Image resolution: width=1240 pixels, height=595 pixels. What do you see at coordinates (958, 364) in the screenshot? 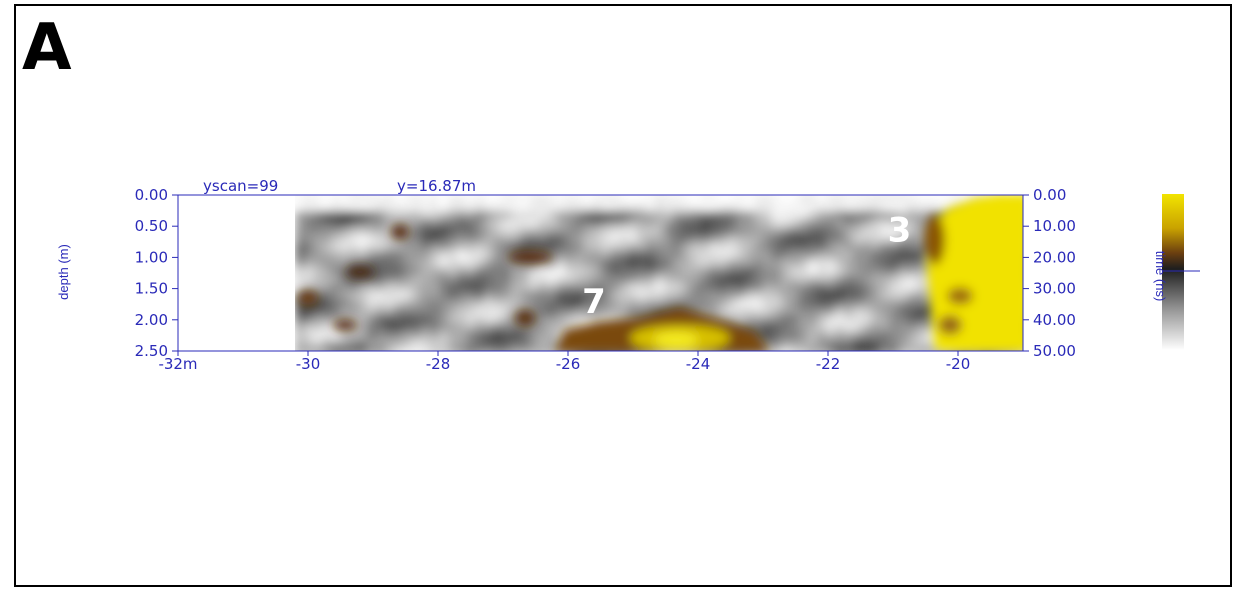
I see `x-tick-label: -20` at bounding box center [958, 364].